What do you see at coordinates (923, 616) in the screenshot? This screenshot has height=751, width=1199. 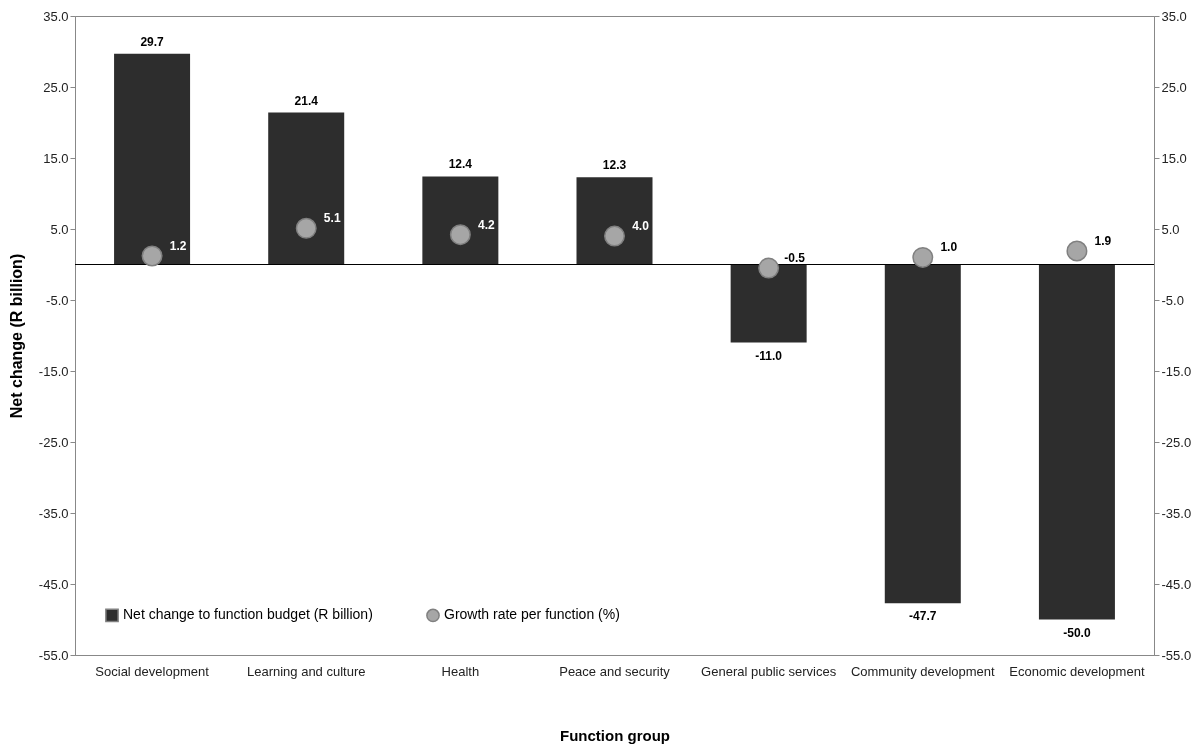 I see `data-label: -47.7` at bounding box center [923, 616].